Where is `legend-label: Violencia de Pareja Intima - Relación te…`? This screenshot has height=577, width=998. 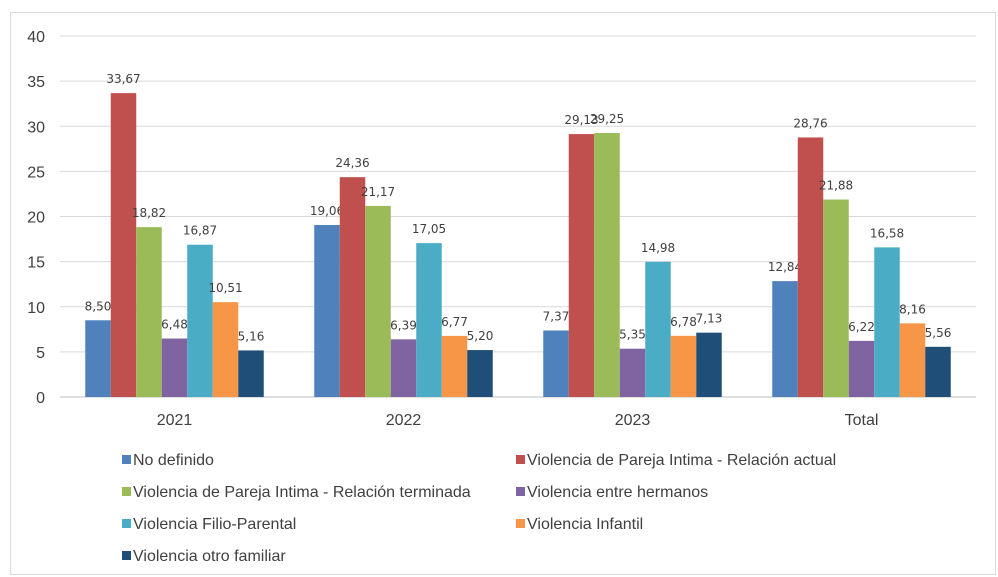
legend-label: Violencia de Pareja Intima - Relación te… is located at coordinates (302, 492).